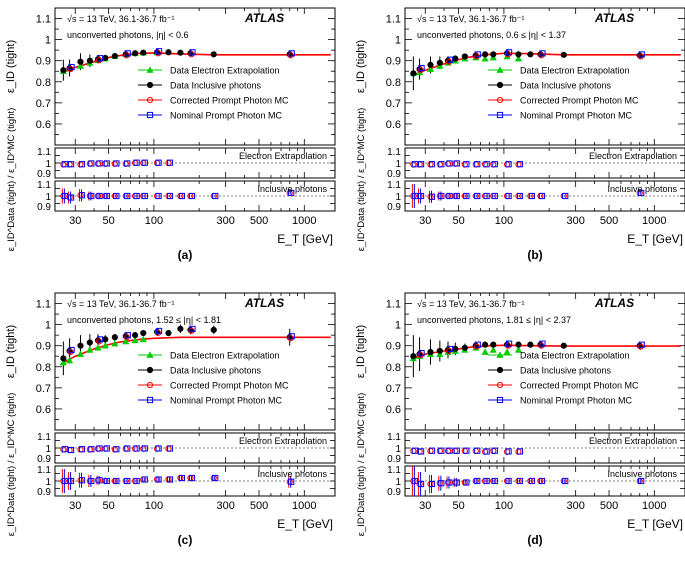 The height and width of the screenshot is (569, 685). What do you see at coordinates (195, 361) in the screenshot?
I see `main-pad-frame` at bounding box center [195, 361].